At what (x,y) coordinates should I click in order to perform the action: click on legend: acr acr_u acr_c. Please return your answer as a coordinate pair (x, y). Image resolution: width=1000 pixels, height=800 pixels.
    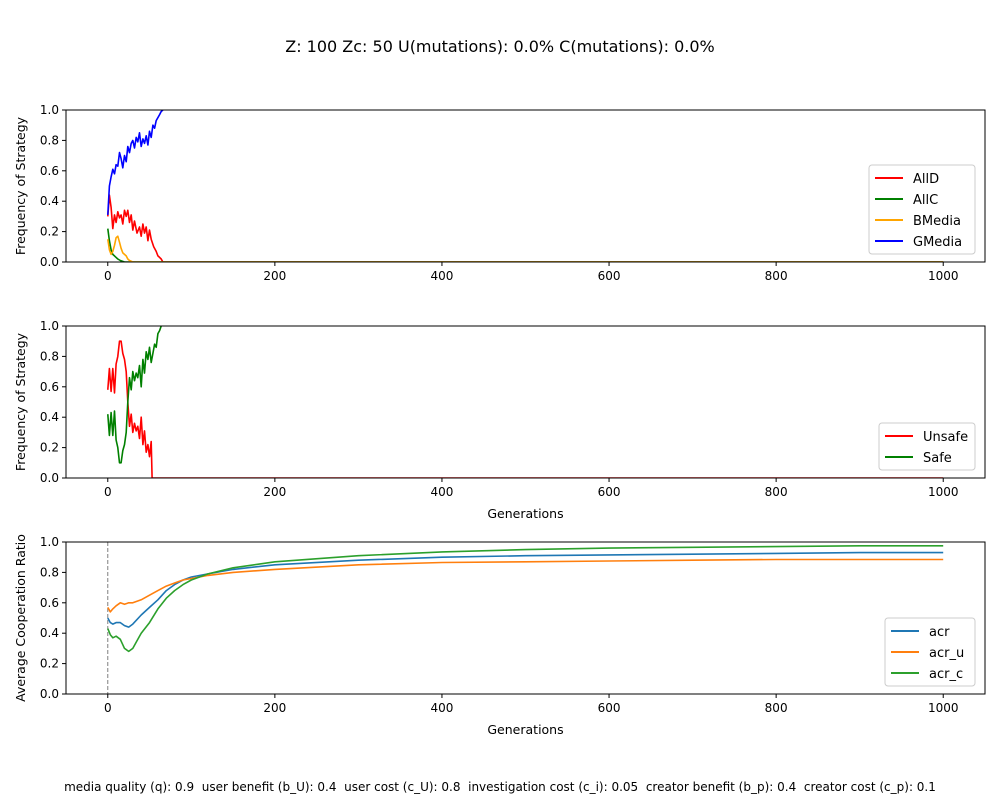
    Looking at the image, I should click on (930, 652).